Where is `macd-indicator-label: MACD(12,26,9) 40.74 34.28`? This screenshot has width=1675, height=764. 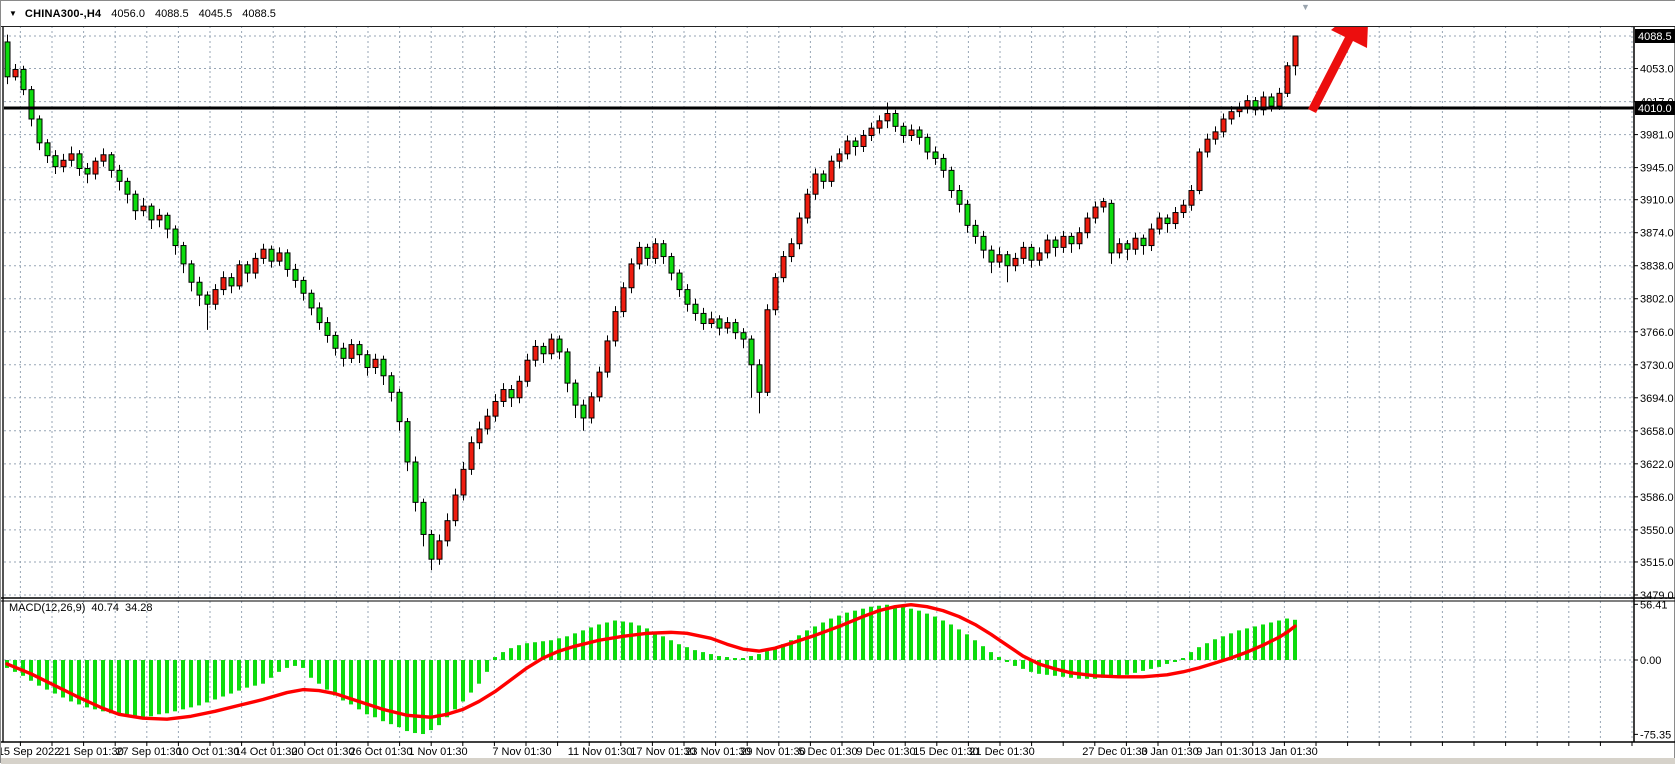
macd-indicator-label: MACD(12,26,9) 40.74 34.28 is located at coordinates (80, 608).